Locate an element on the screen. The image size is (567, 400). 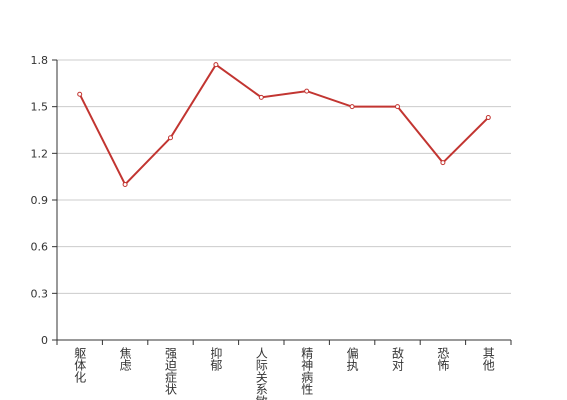
y-tick-label: 0.6 is located at coordinates (40, 247).